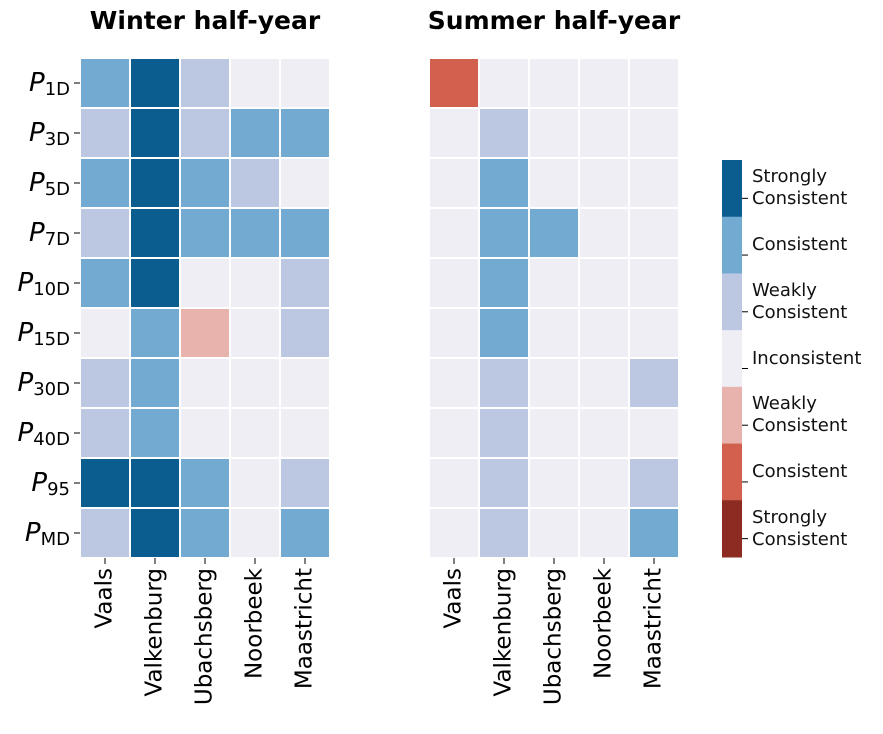 This screenshot has width=883, height=734. Describe the element at coordinates (51, 339) in the screenshot. I see `row-subscript: 15D` at that location.